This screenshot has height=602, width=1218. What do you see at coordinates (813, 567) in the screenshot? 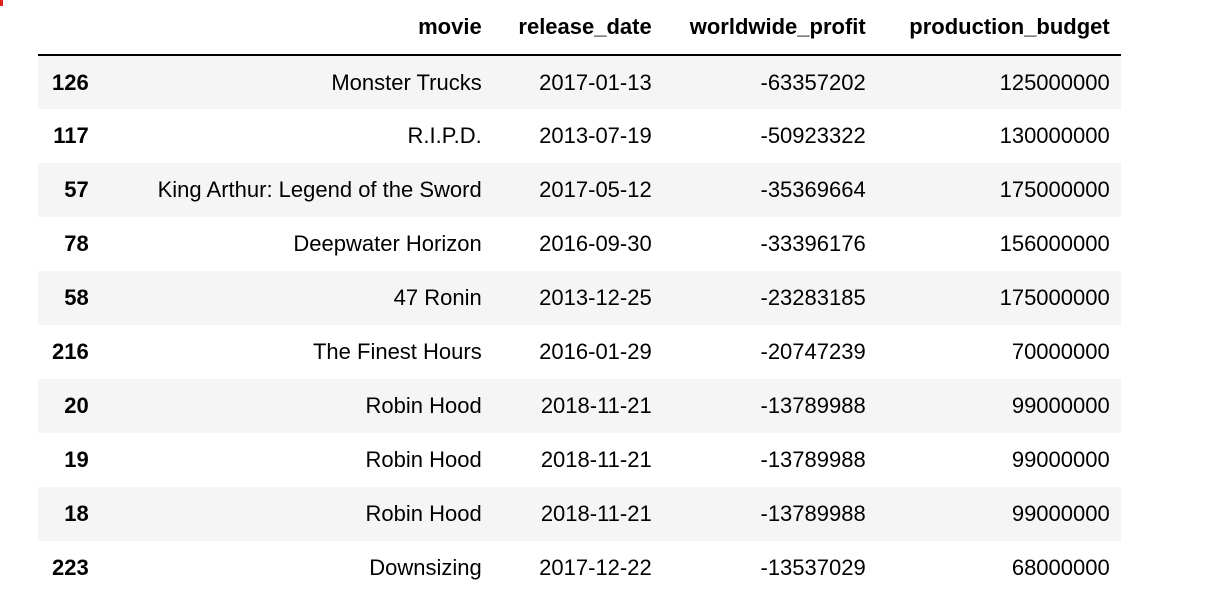
I see `cell-worldwide-profit: -13537029` at bounding box center [813, 567].